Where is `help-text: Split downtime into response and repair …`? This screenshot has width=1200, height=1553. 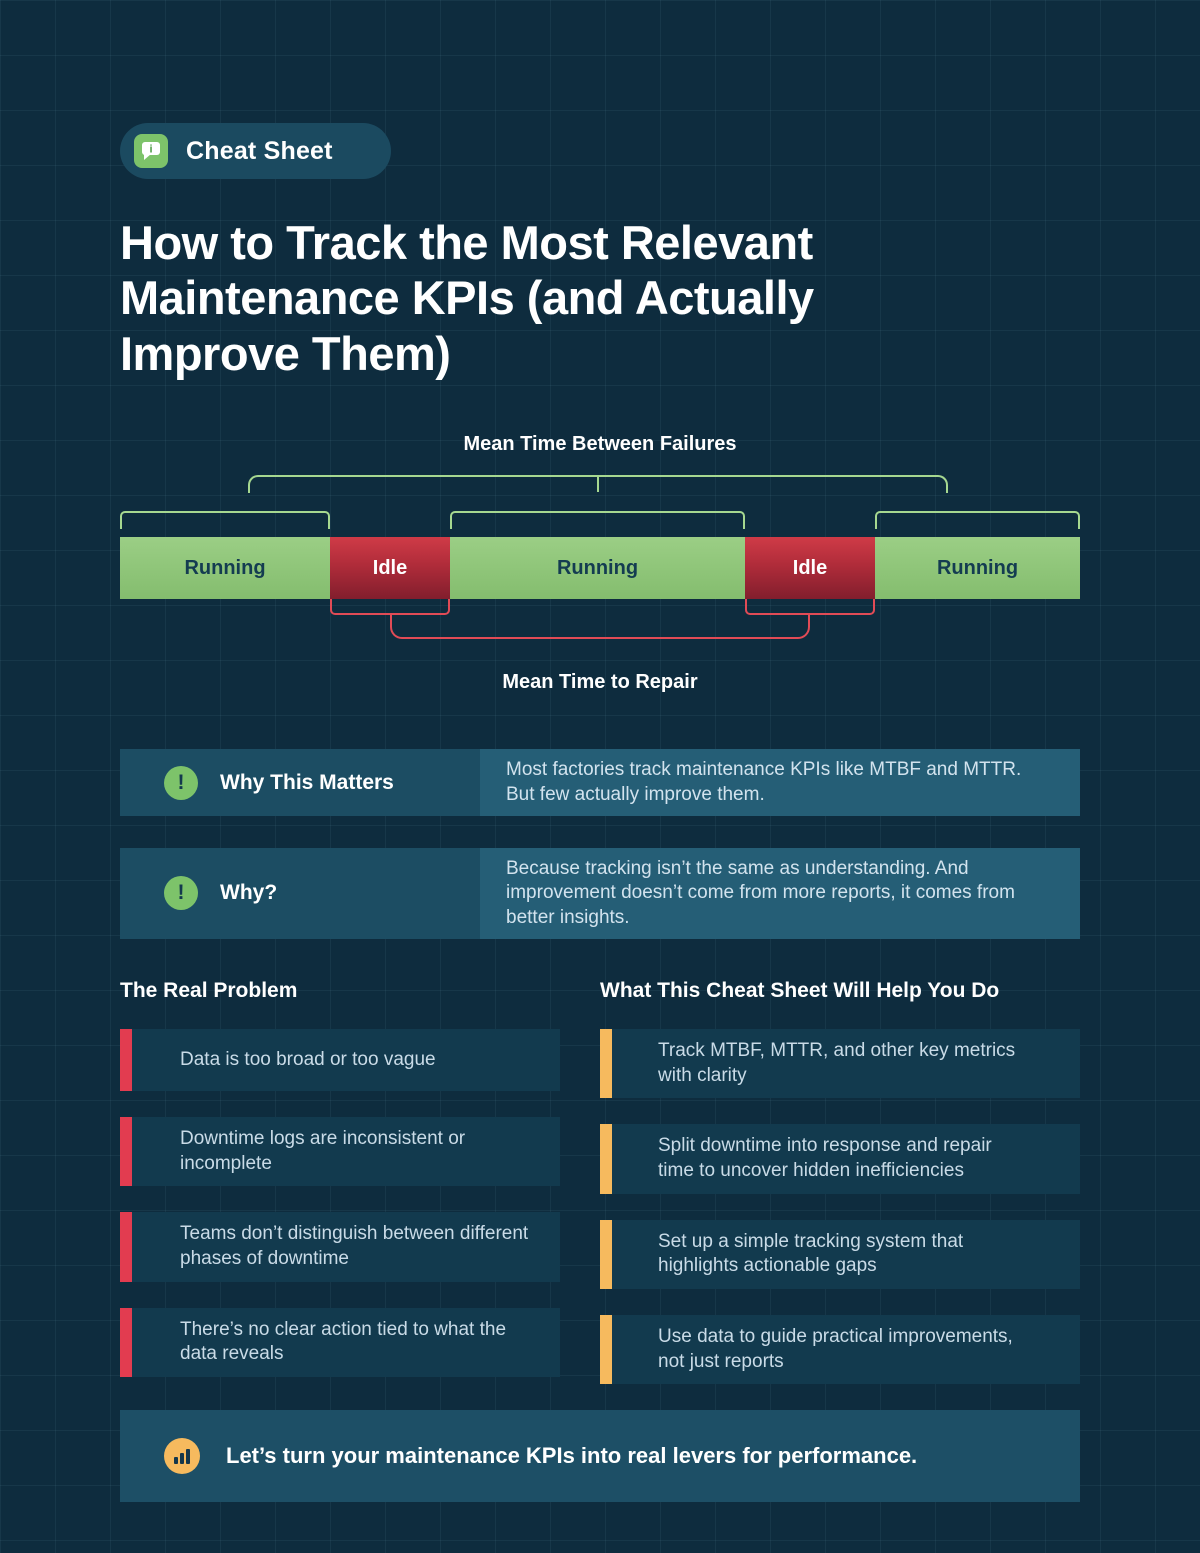
help-text: Split downtime into response and repair … is located at coordinates (825, 1158).